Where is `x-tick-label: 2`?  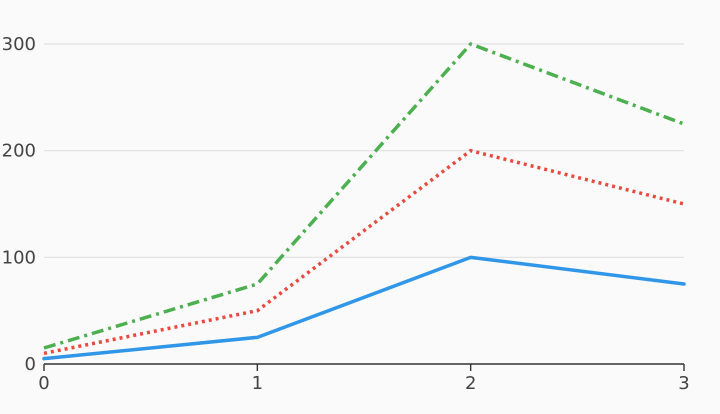
x-tick-label: 2 is located at coordinates (470, 383).